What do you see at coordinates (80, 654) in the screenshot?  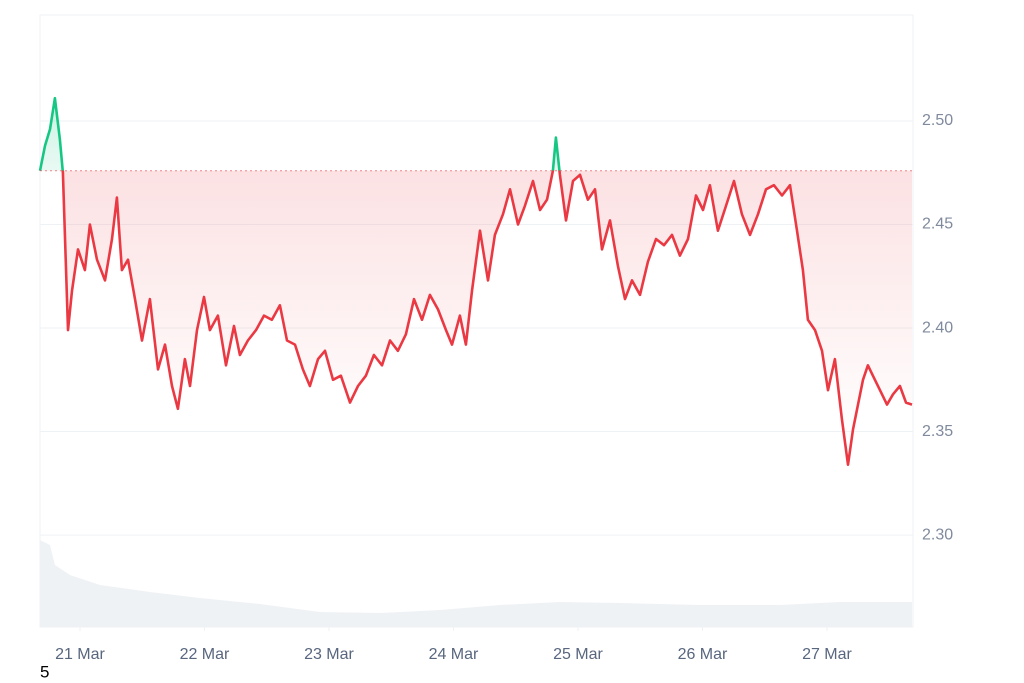 I see `x-tick-label: 21 Mar` at bounding box center [80, 654].